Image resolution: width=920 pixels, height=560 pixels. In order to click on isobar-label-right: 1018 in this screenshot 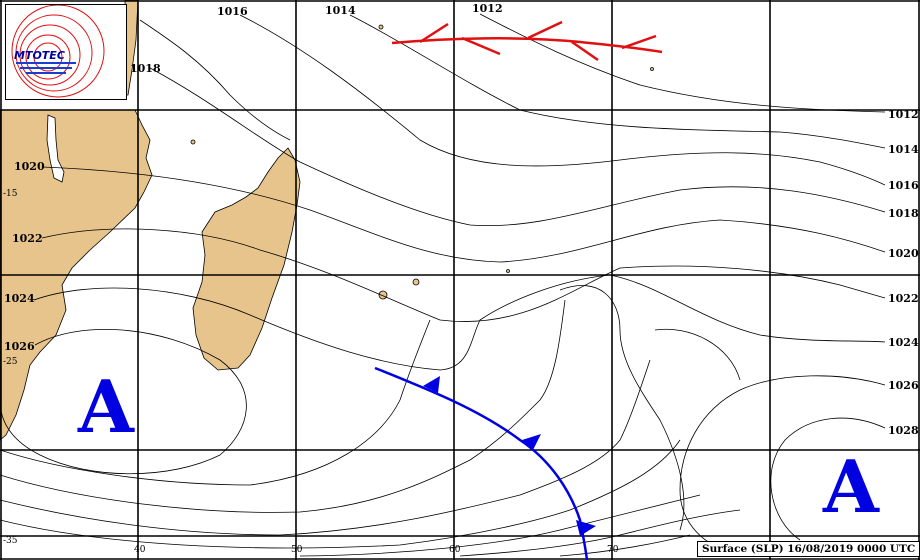, I will do `click(903, 213)`.